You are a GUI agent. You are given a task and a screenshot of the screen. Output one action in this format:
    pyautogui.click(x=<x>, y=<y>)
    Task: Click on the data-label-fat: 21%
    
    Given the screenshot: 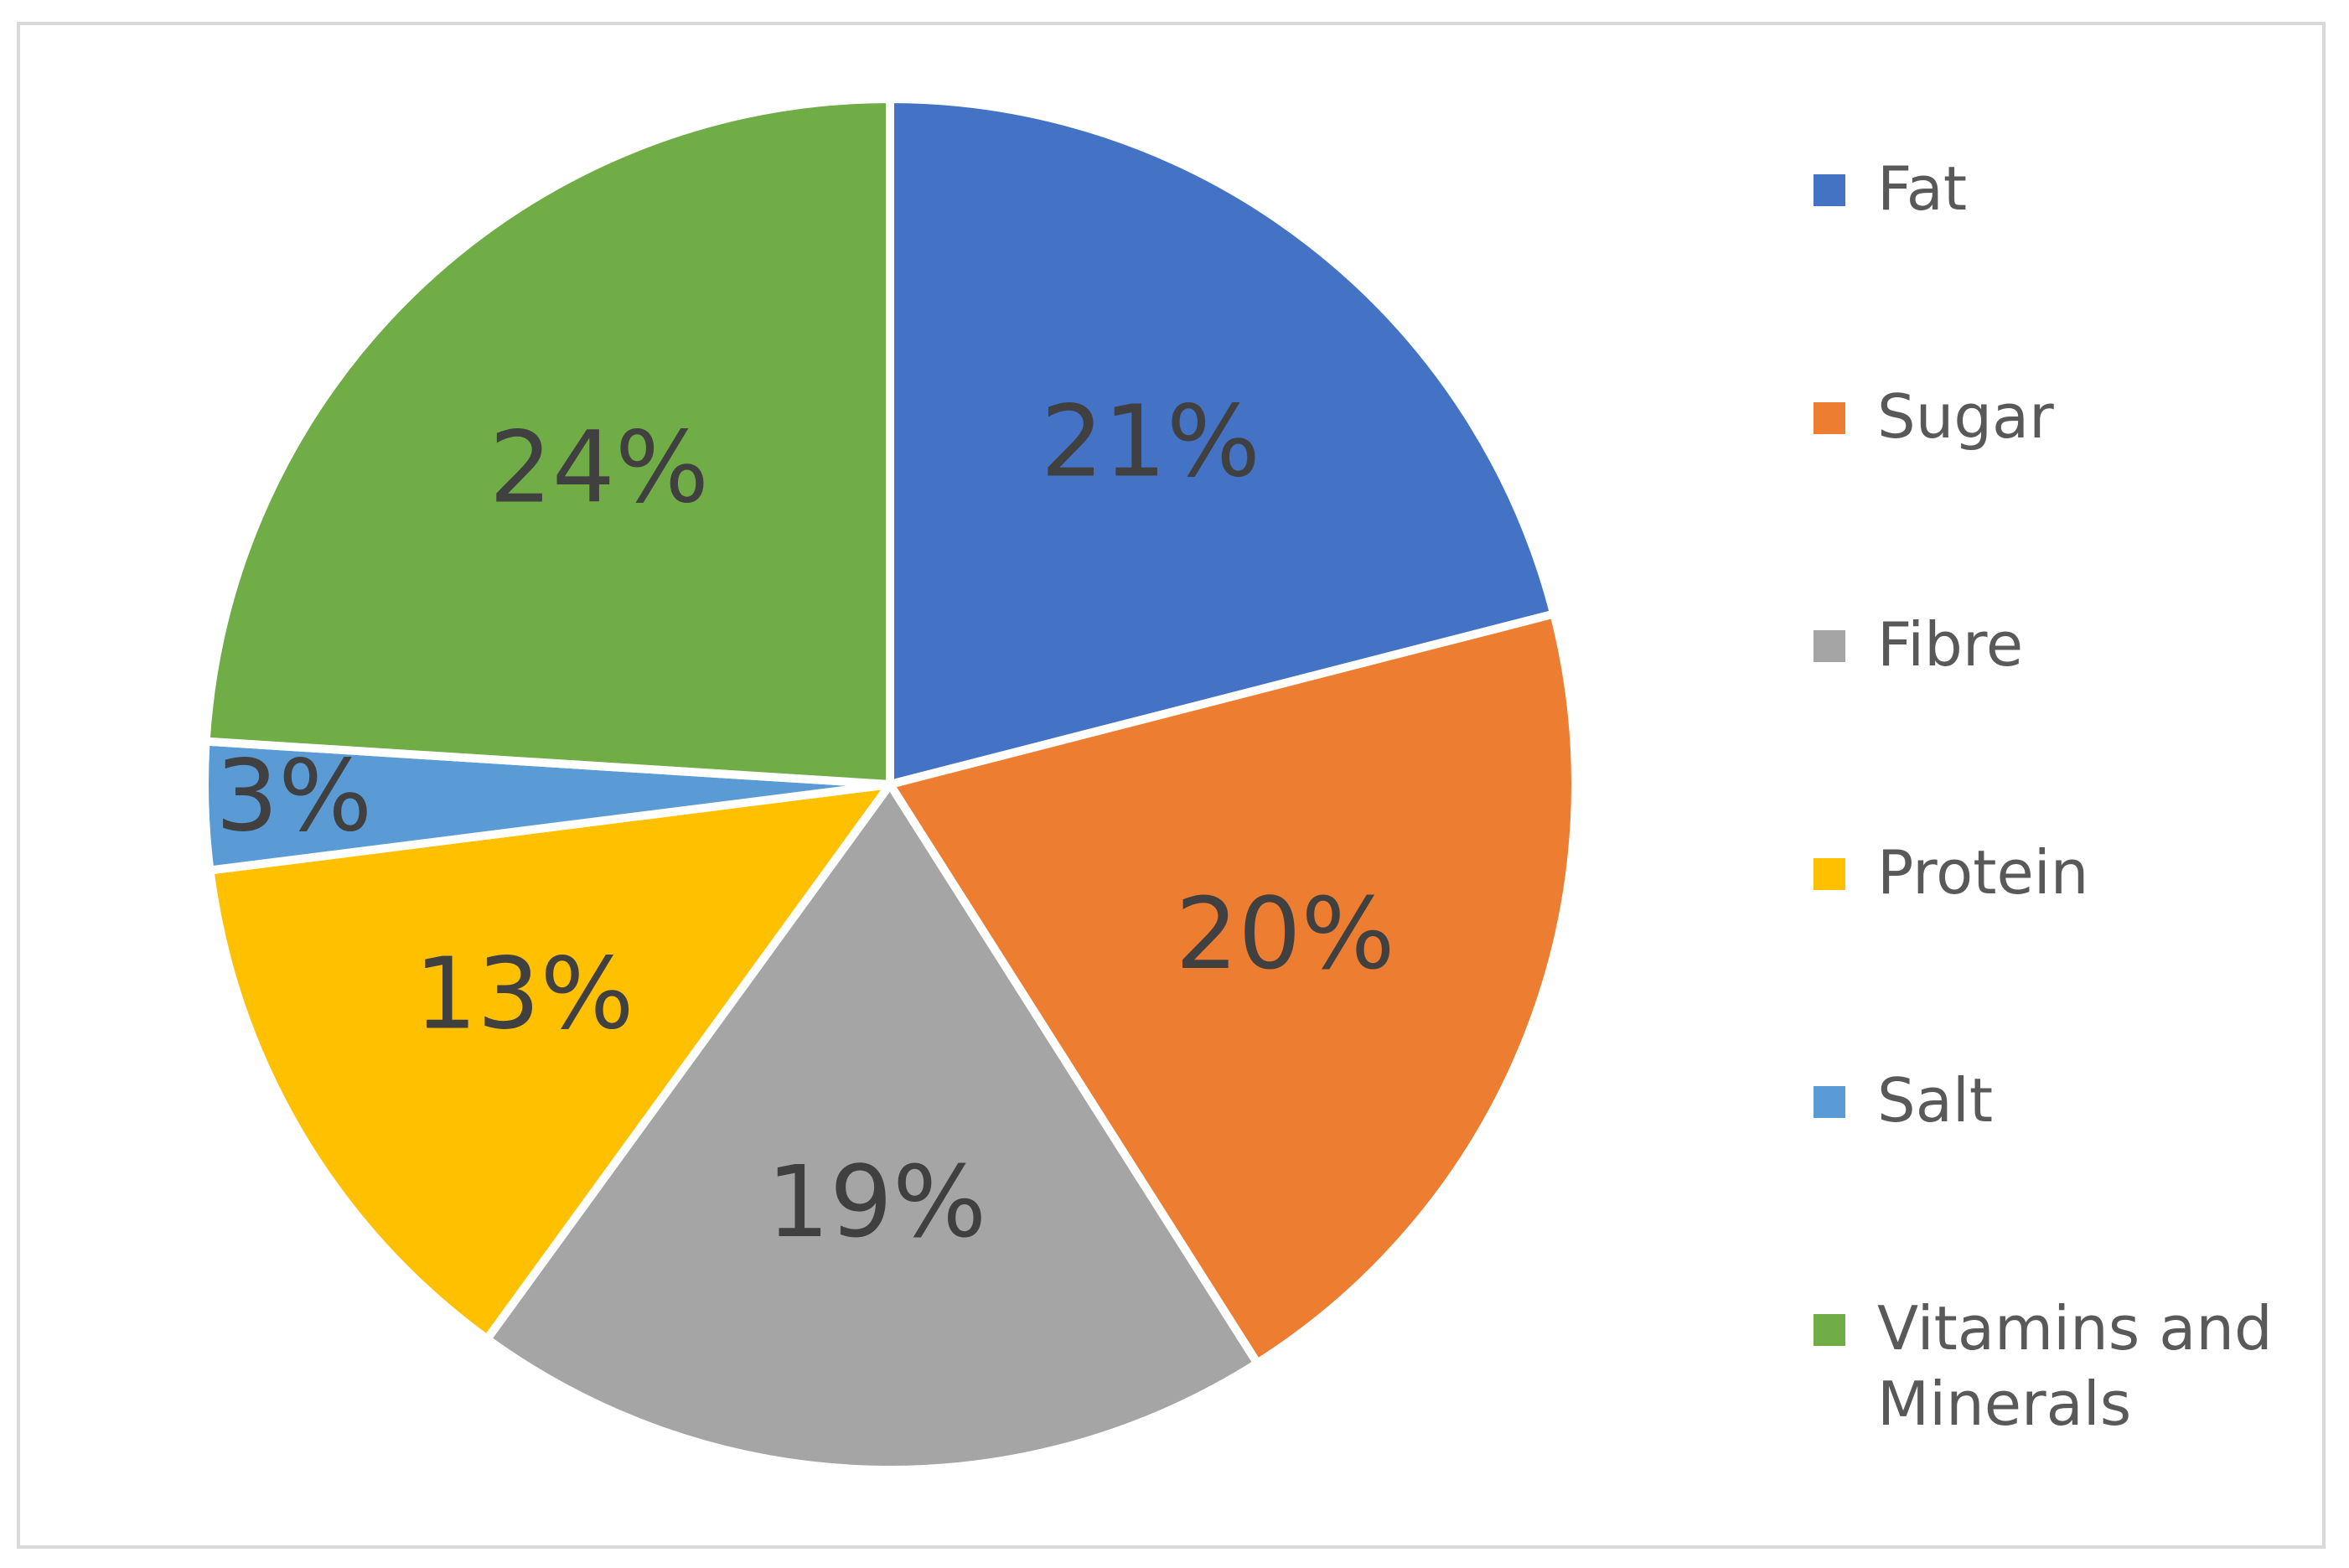 What is the action you would take?
    pyautogui.click(x=1150, y=441)
    